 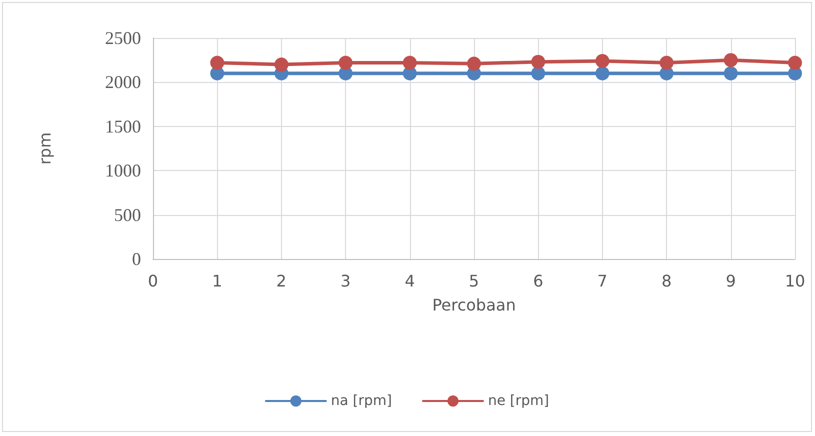 What do you see at coordinates (123, 38) in the screenshot?
I see `y-tick-label: 2500` at bounding box center [123, 38].